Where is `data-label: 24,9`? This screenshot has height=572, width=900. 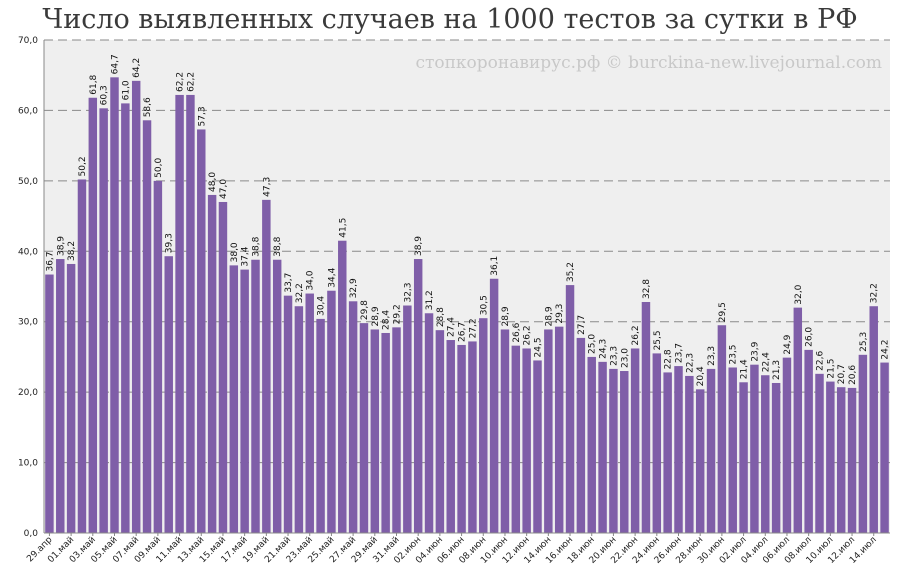
data-label: 24,9 is located at coordinates (788, 344).